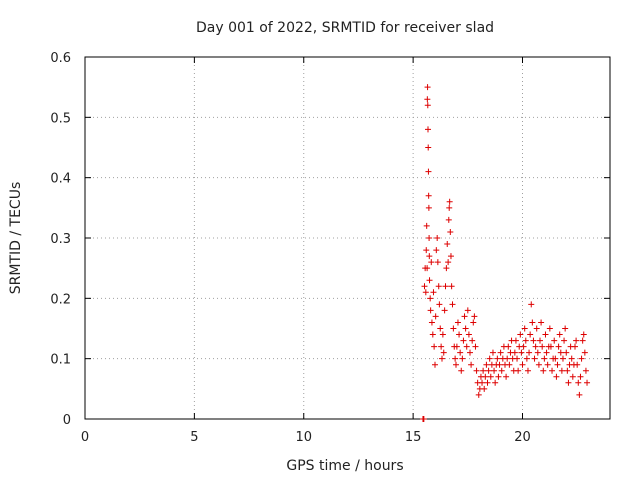 The width and height of the screenshot is (640, 480). I want to click on x-tick-label: 10, so click(303, 437).